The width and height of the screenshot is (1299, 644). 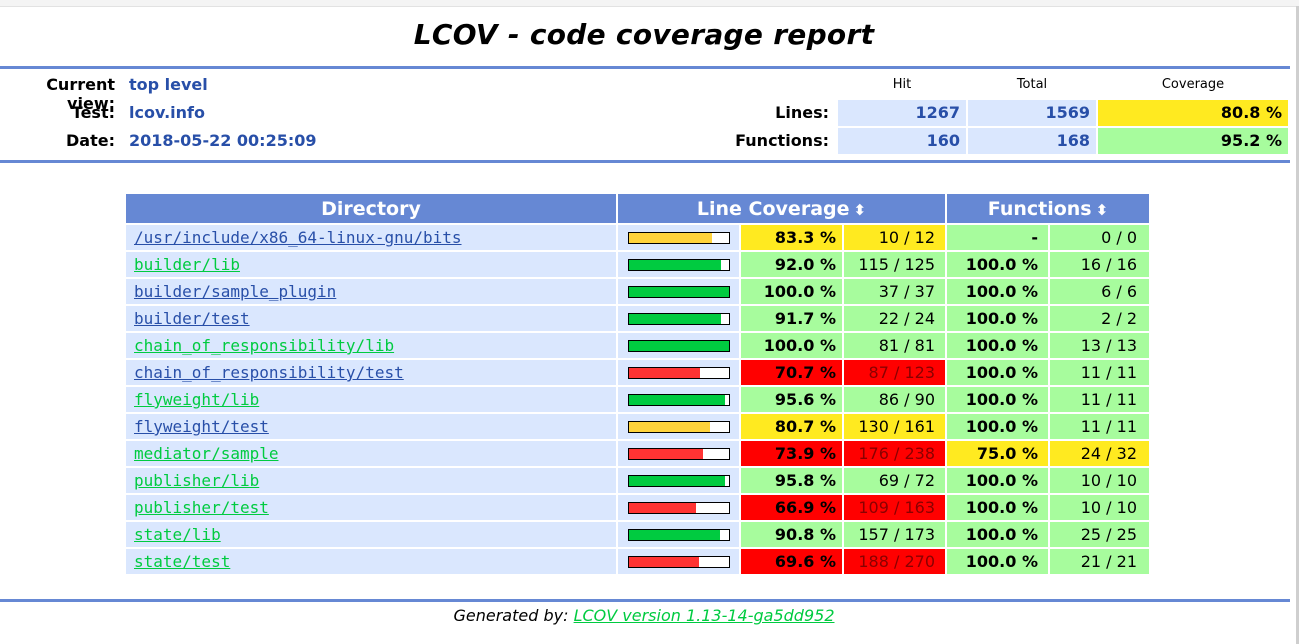 I want to click on summary-functions-total: 168, so click(x=1032, y=141).